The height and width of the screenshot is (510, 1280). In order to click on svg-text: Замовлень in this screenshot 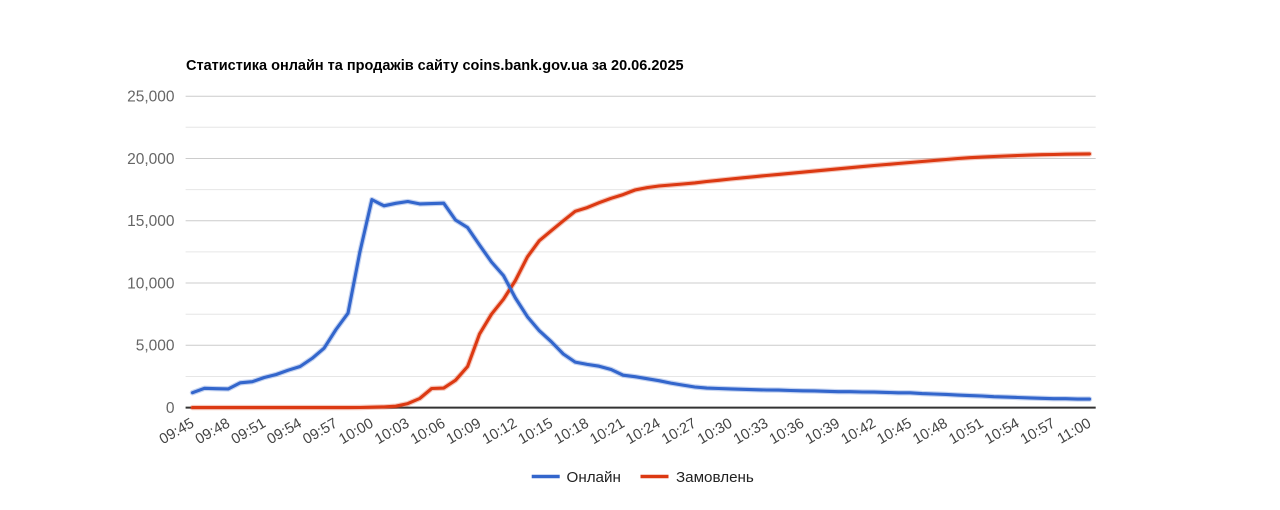, I will do `click(715, 477)`.